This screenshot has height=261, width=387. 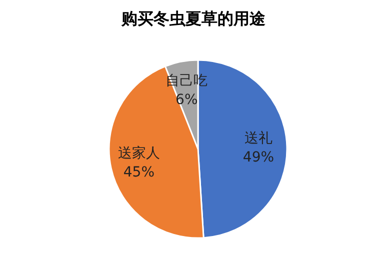 I want to click on slice-label: 送礼, so click(x=258, y=138).